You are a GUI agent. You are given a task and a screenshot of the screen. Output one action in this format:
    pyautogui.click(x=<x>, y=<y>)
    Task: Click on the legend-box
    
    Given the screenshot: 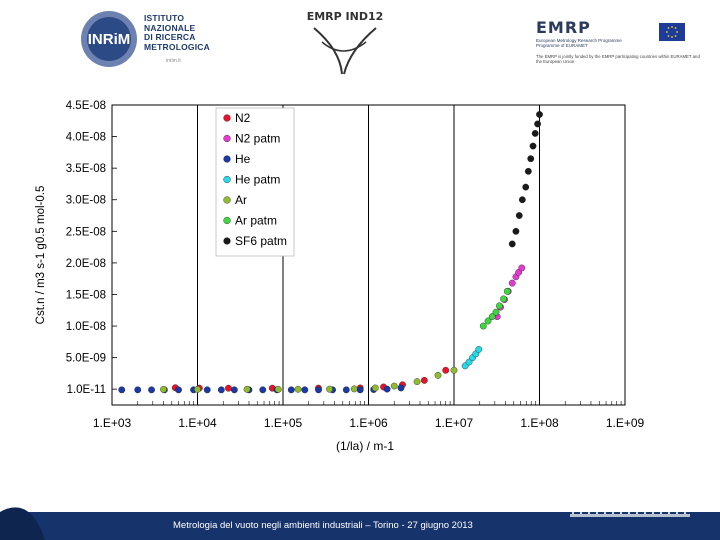 What is the action you would take?
    pyautogui.click(x=255, y=182)
    